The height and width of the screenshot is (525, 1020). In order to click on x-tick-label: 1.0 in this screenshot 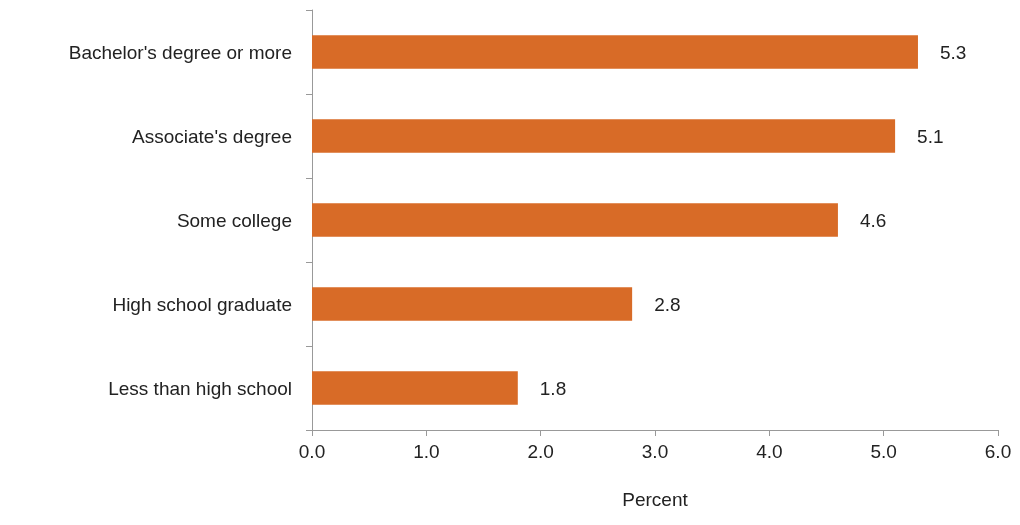, I will do `click(426, 451)`.